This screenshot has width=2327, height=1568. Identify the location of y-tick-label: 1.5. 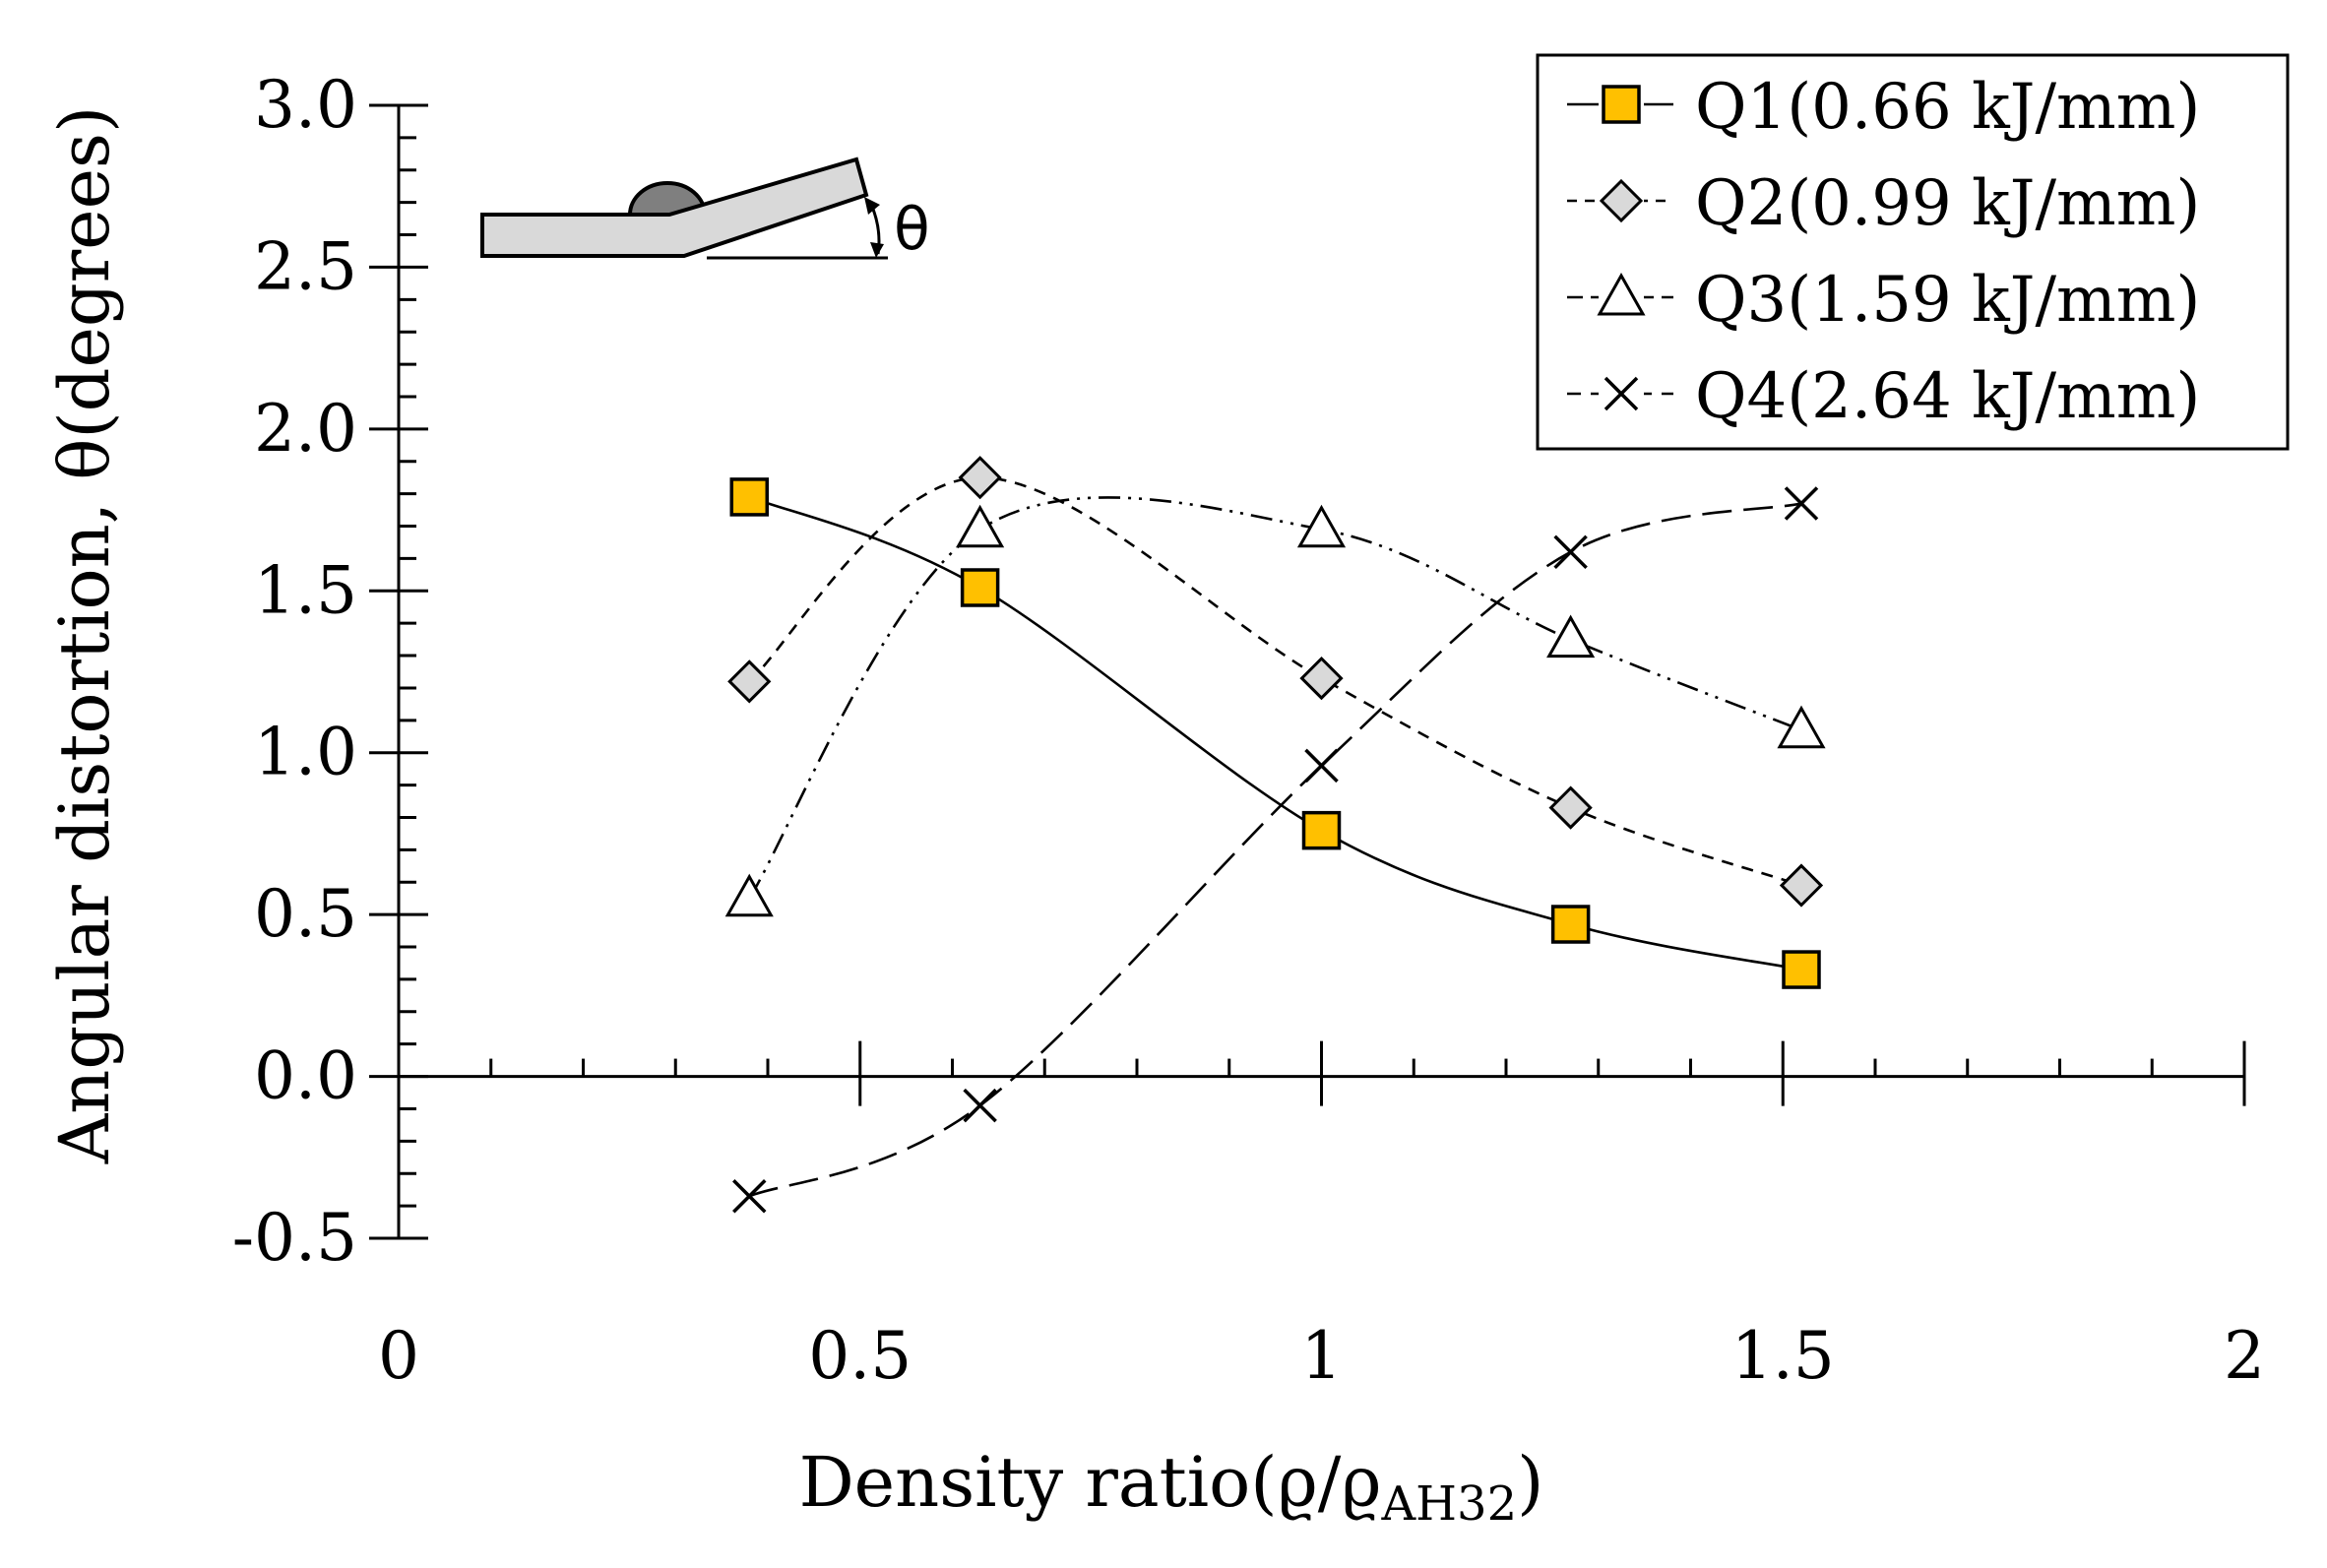
(305, 590).